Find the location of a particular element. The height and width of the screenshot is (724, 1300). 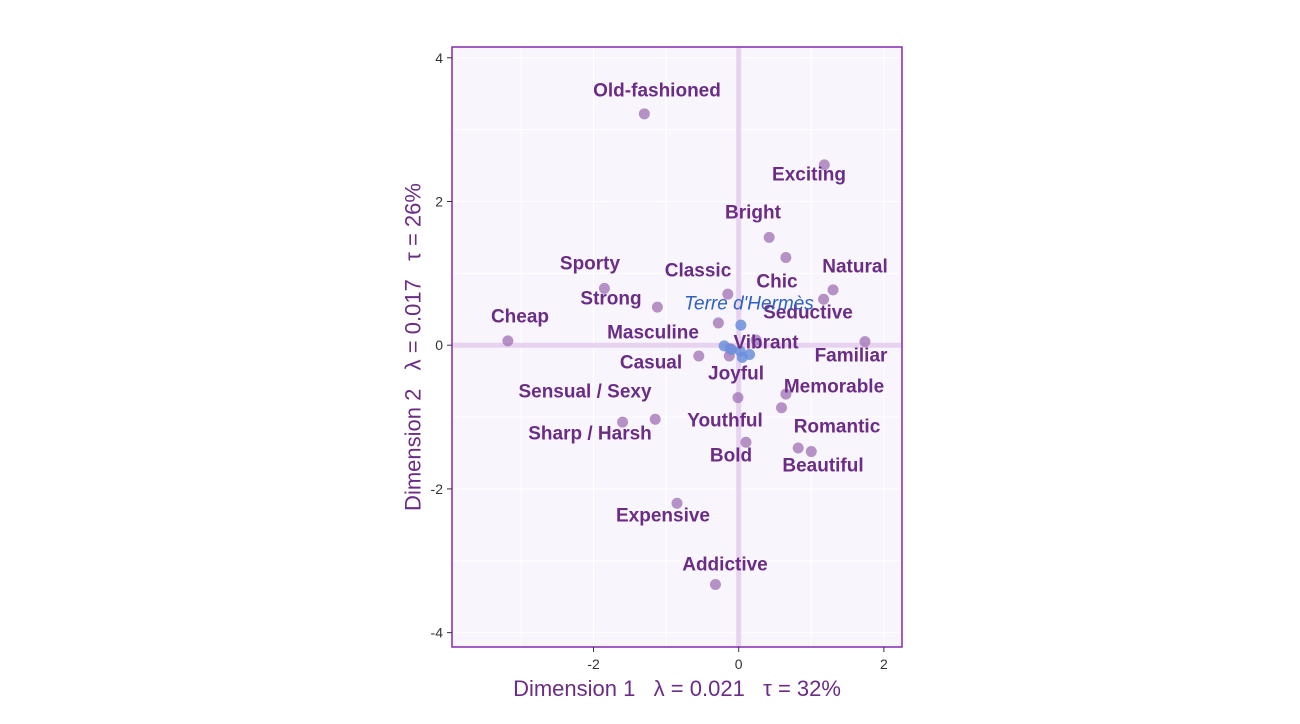

point-label: Chic is located at coordinates (777, 282).